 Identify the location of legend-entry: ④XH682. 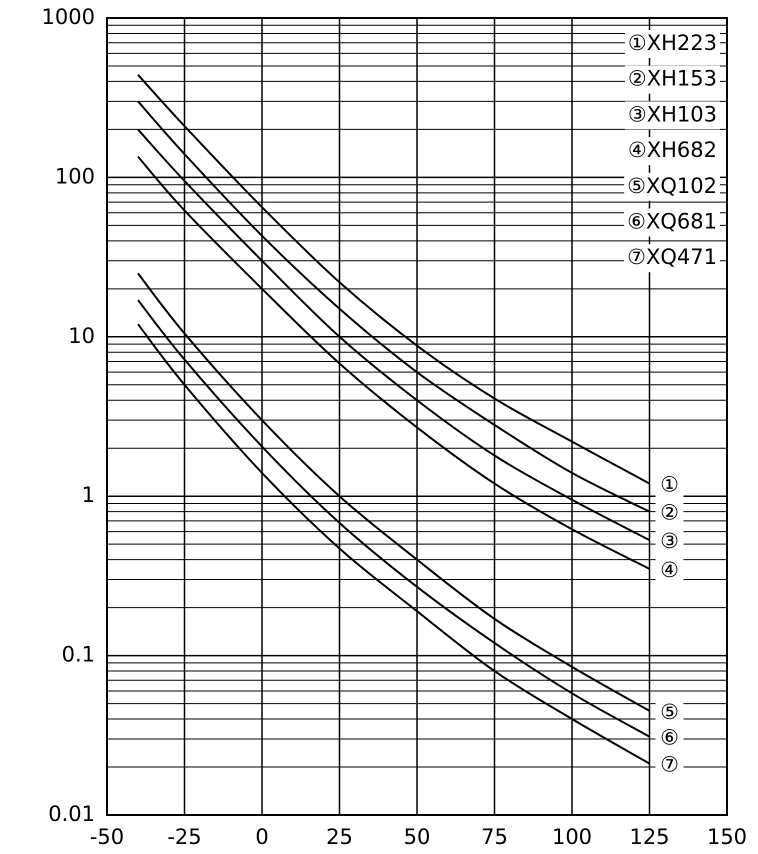
(672, 150).